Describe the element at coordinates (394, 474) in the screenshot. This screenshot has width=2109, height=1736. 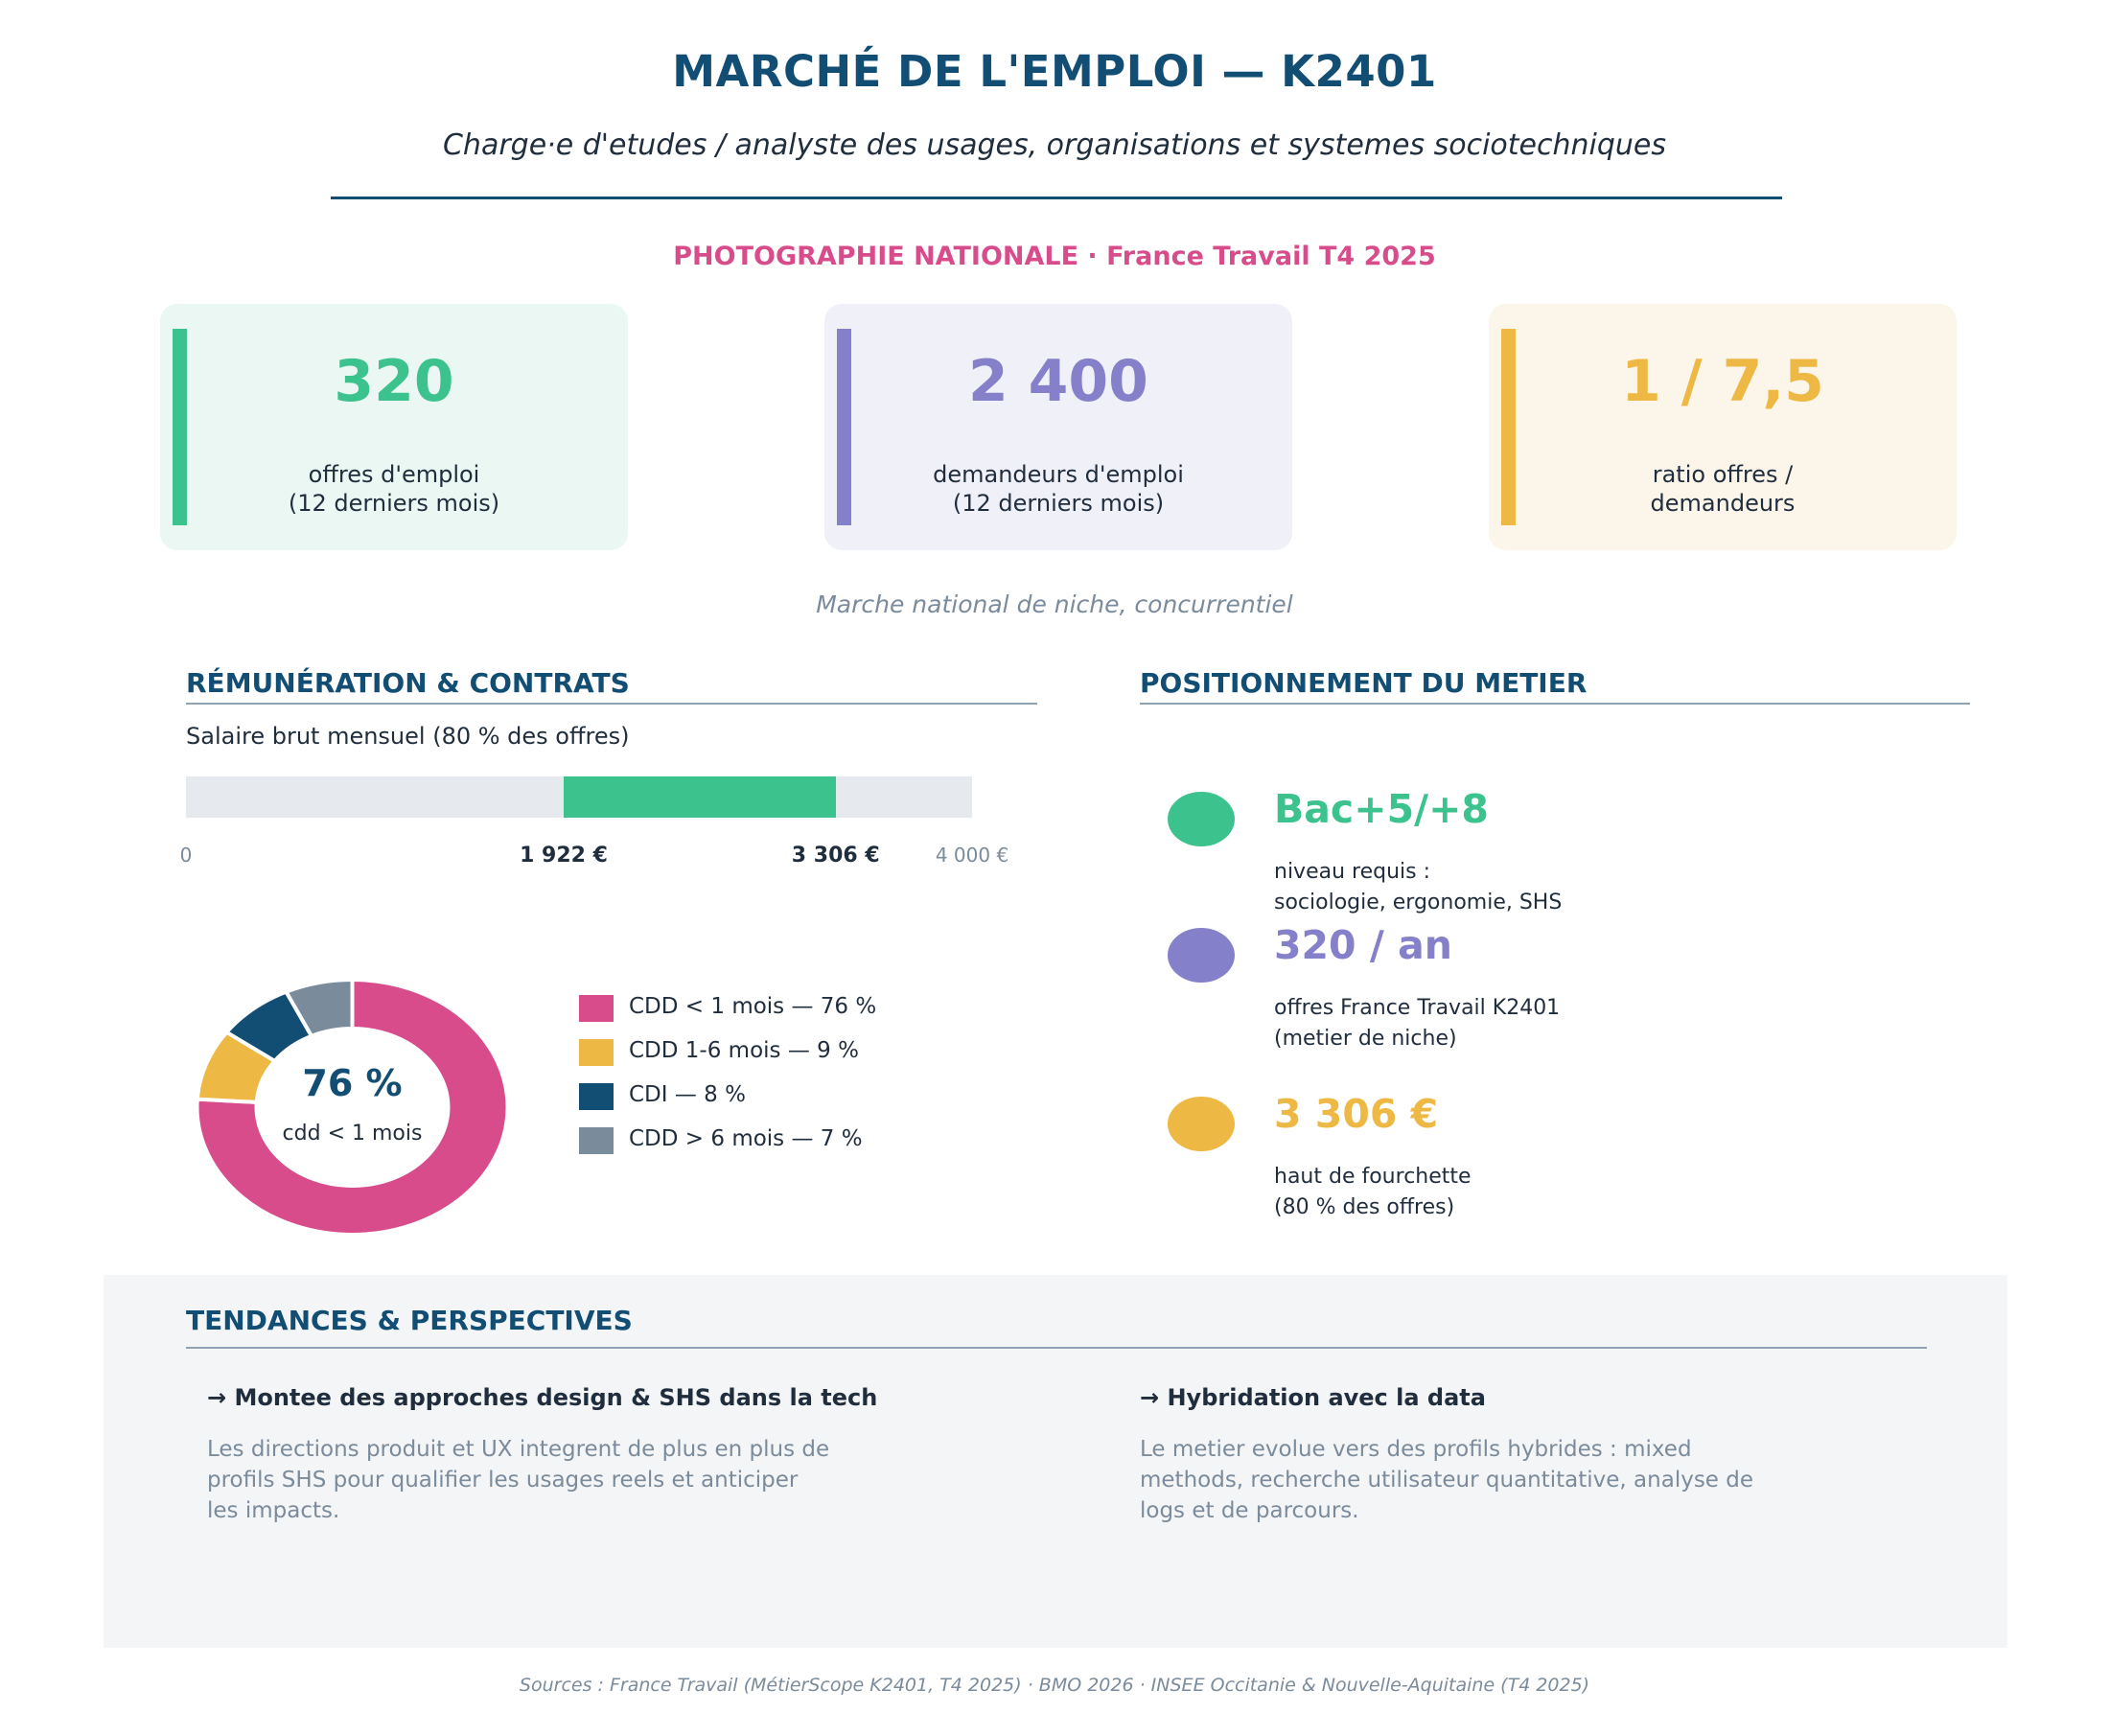
I see `kpi-label-line: offres d'emploi` at that location.